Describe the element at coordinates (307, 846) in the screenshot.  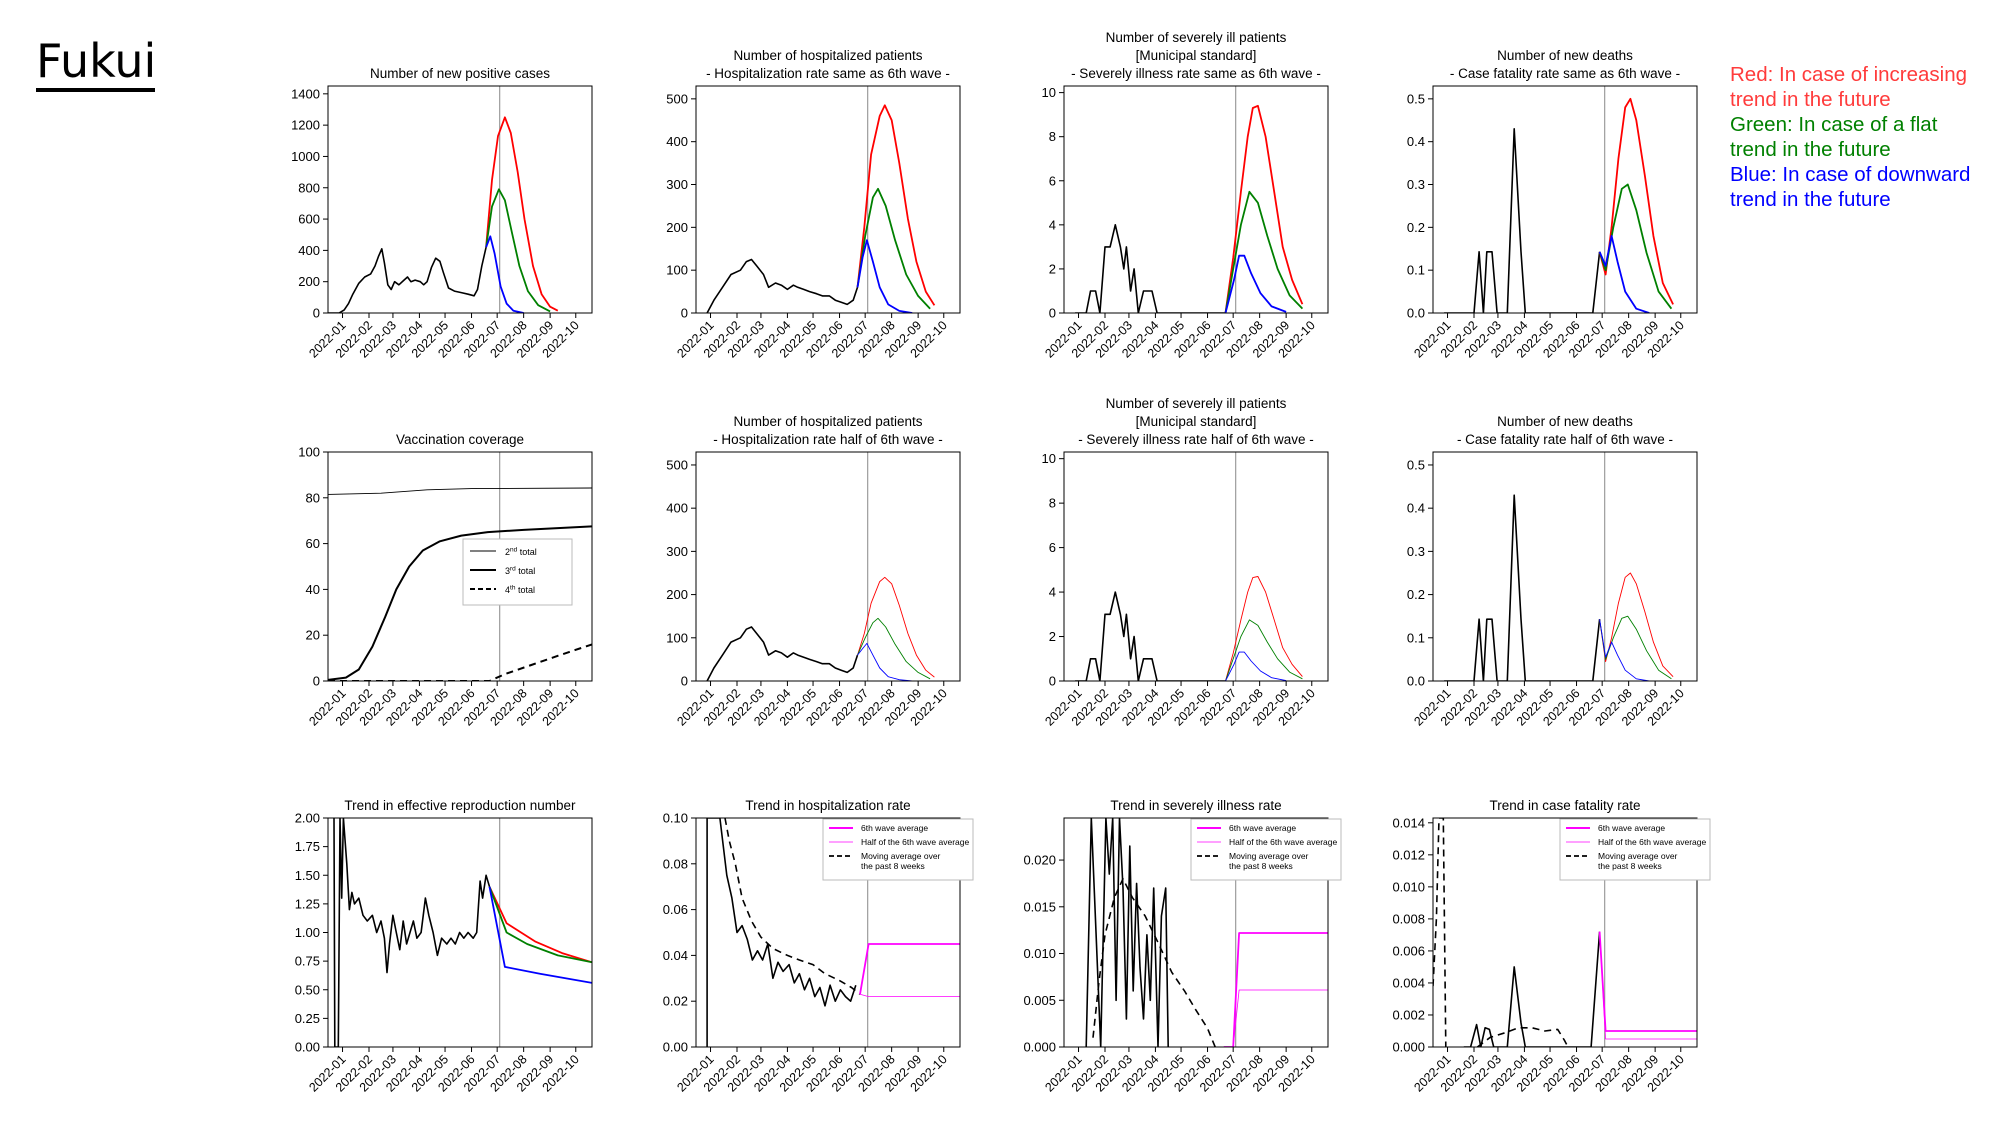
I see `y-tick-label: 1.75` at that location.